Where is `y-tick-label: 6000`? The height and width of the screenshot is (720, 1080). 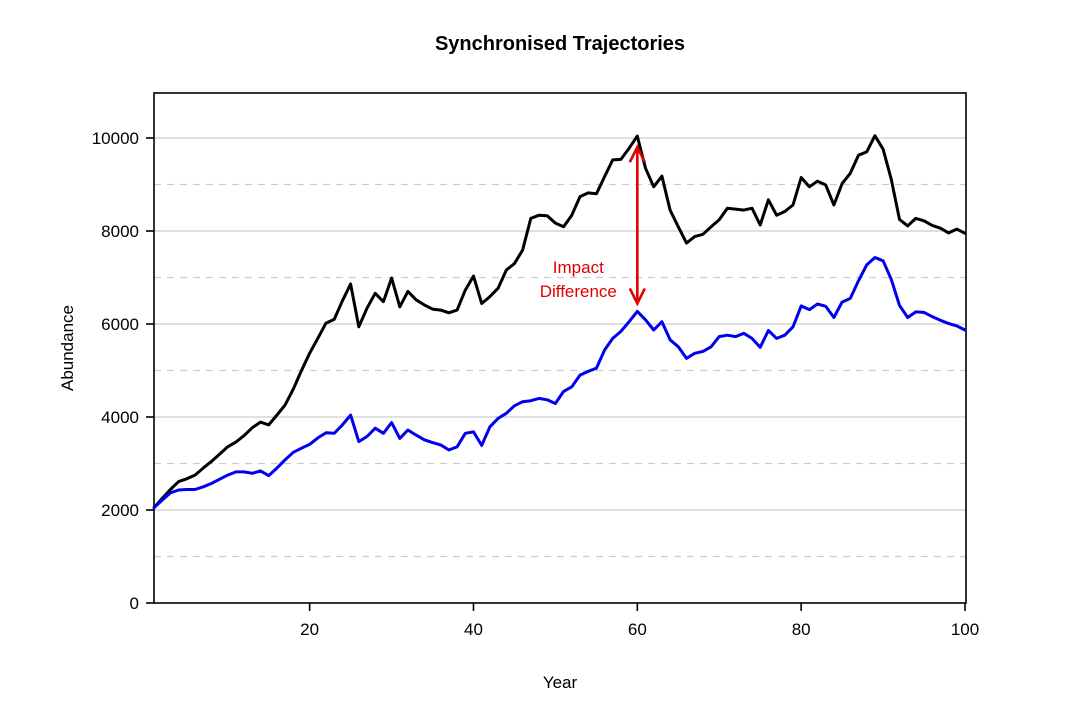
y-tick-label: 6000 is located at coordinates (120, 324).